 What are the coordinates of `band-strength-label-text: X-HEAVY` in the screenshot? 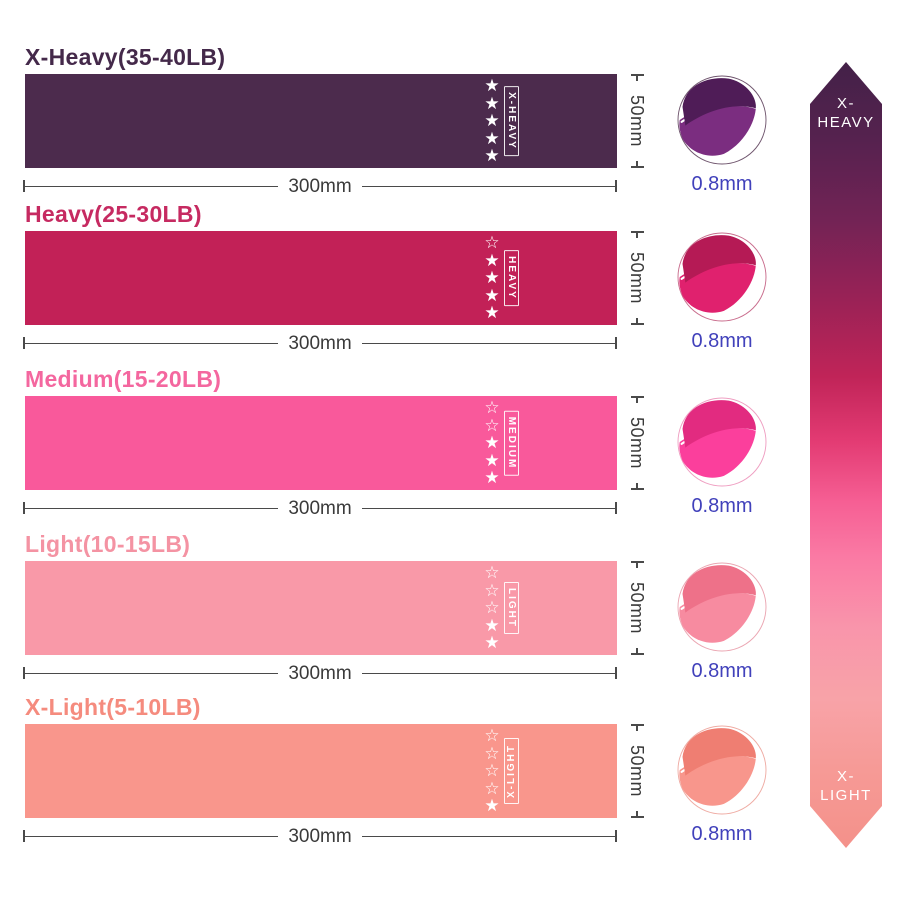 It's located at (511, 121).